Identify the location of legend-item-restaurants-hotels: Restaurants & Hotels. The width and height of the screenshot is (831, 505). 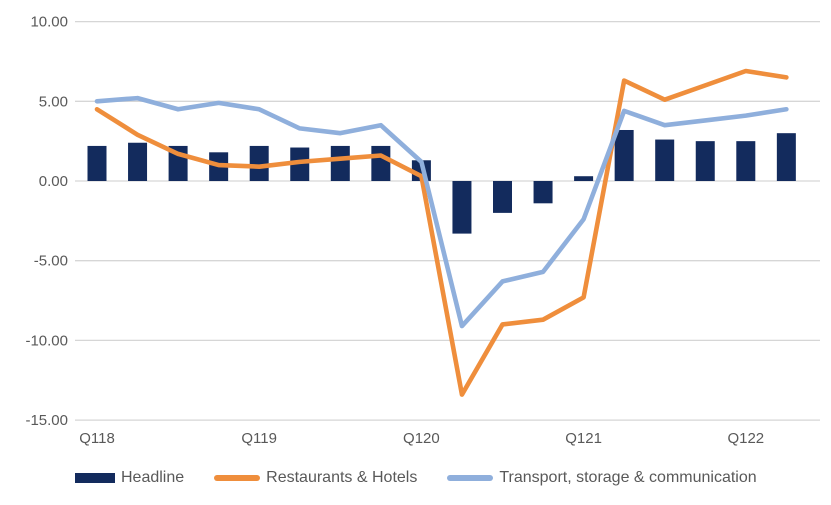
(315, 478).